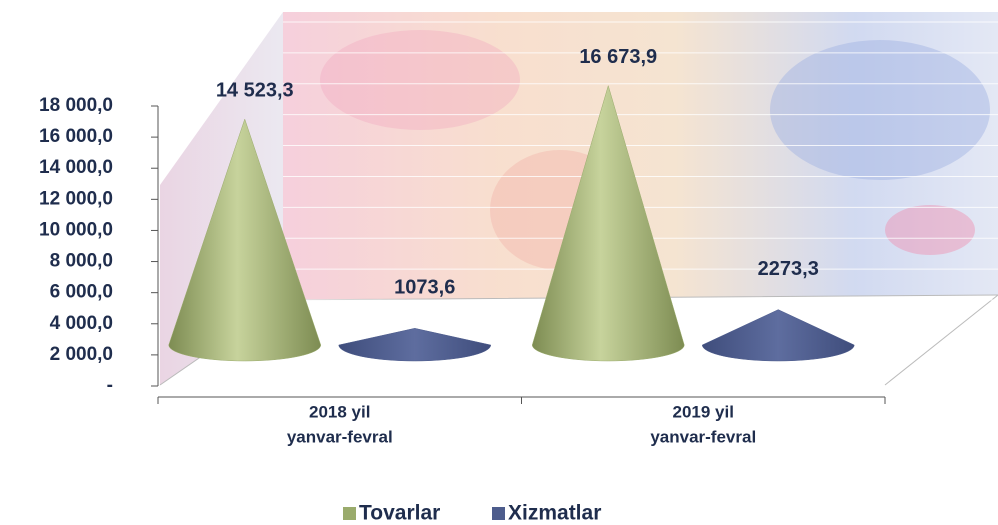 The height and width of the screenshot is (525, 998). I want to click on y-tick-label: 16 000,0, so click(76, 136).